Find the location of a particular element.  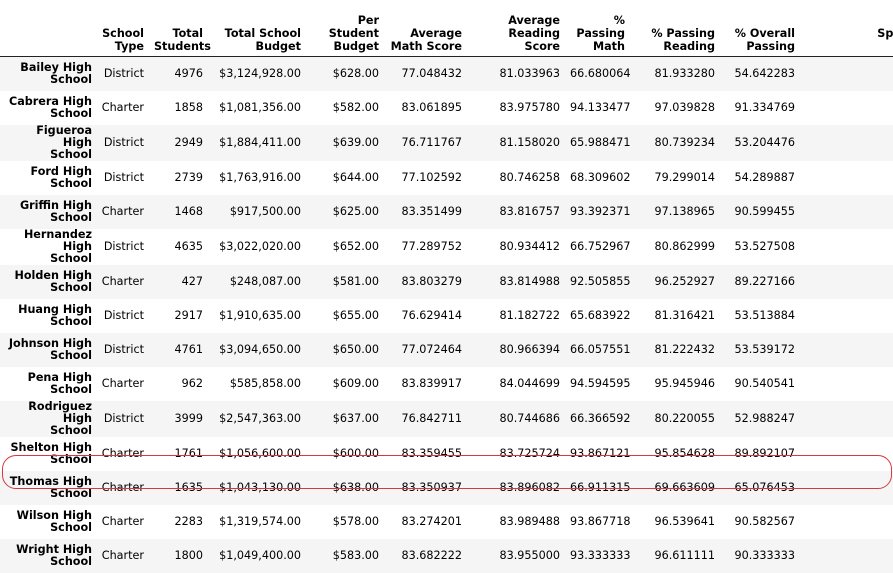

total-budget-cell: $1,056,600.00 is located at coordinates (260, 453).